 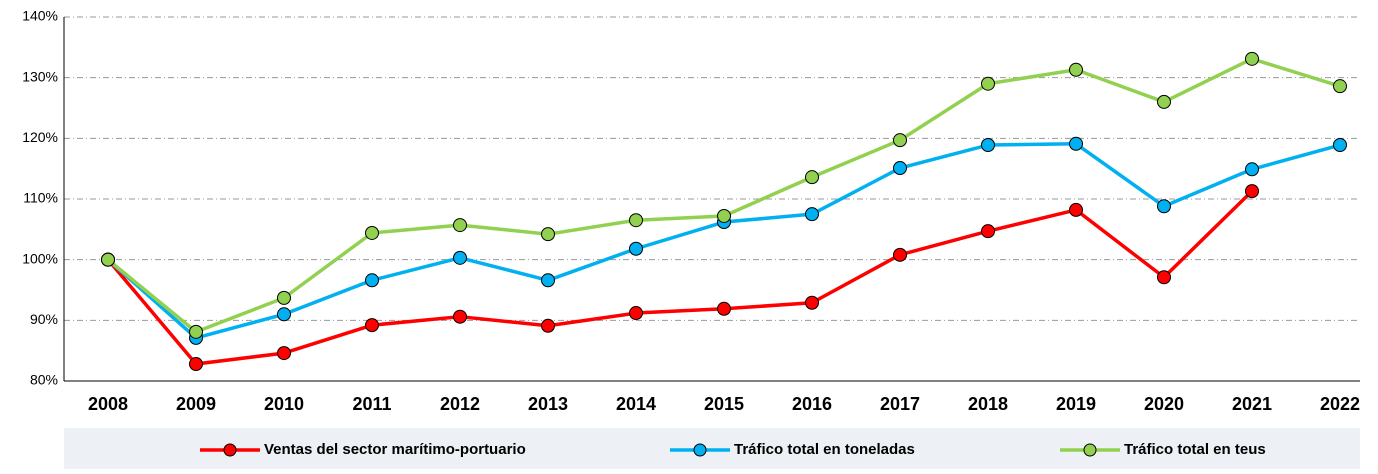 What do you see at coordinates (636, 404) in the screenshot?
I see `x-tick-label: 2014` at bounding box center [636, 404].